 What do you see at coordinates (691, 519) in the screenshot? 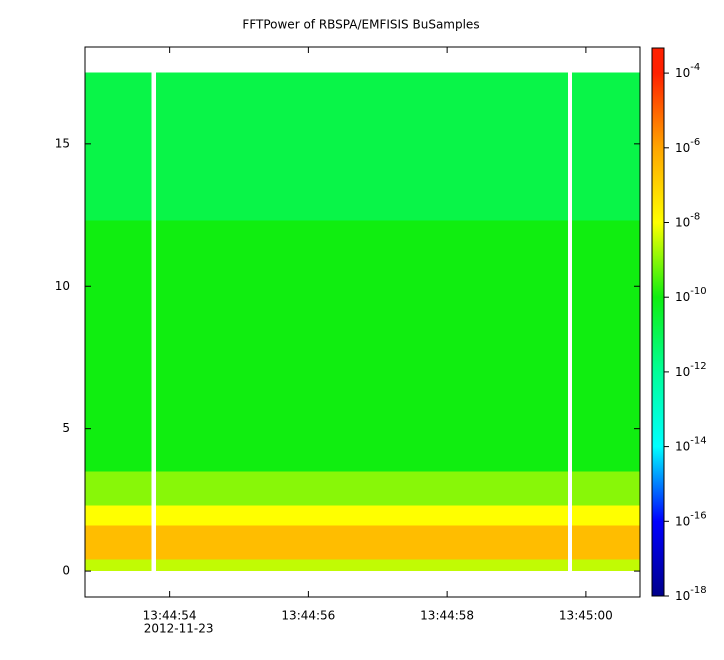
I see `colorbar-tick-label: 10⁻¹⁶` at bounding box center [691, 519].